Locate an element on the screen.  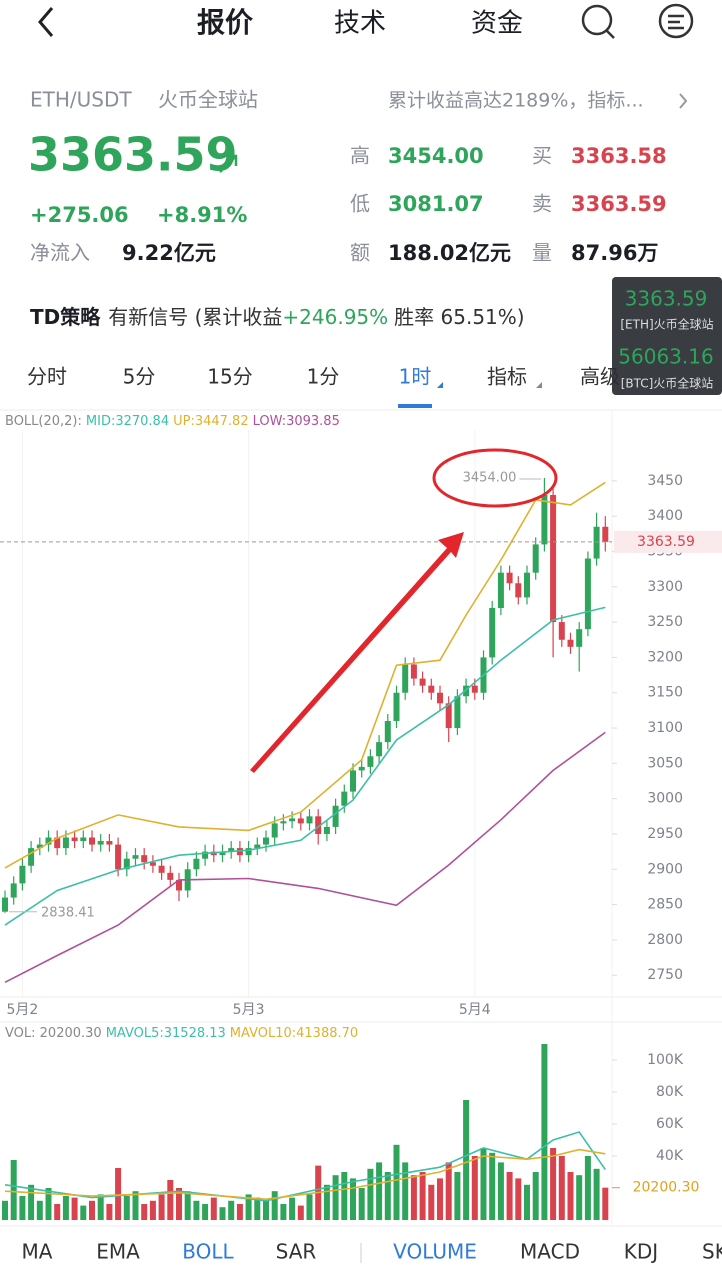
exchange: 火币全球站 is located at coordinates (208, 100).